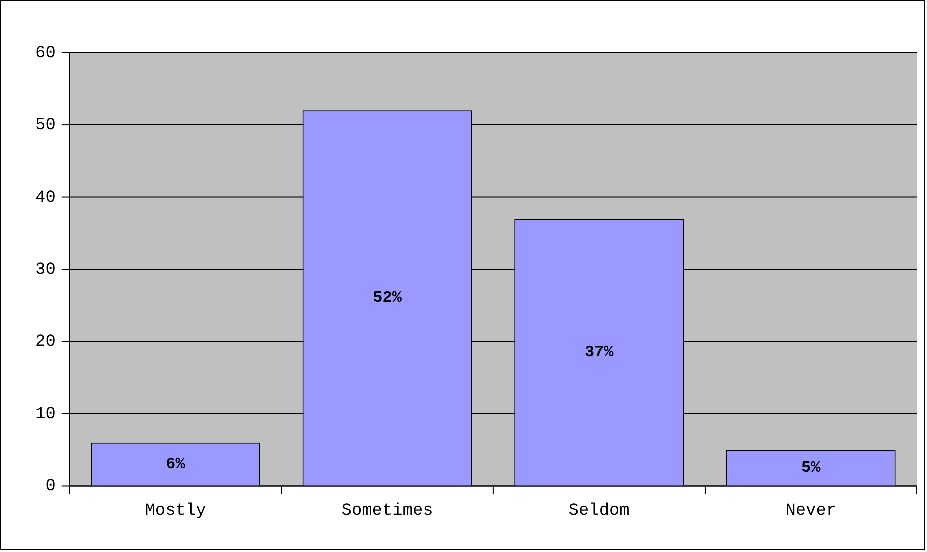 This screenshot has width=927, height=552. What do you see at coordinates (46, 54) in the screenshot?
I see `y-tick-label: 60` at bounding box center [46, 54].